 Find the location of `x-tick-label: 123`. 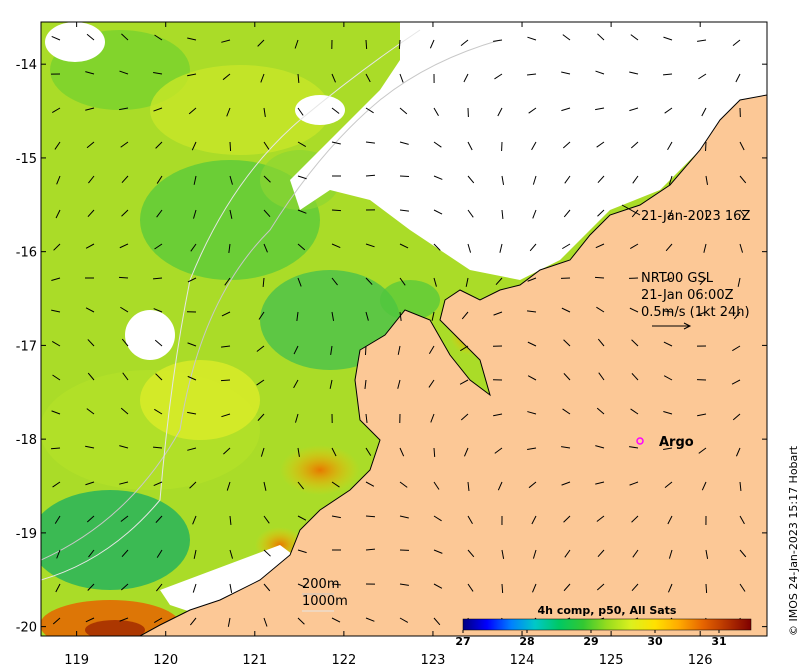

x-tick-label: 123 is located at coordinates (433, 660).